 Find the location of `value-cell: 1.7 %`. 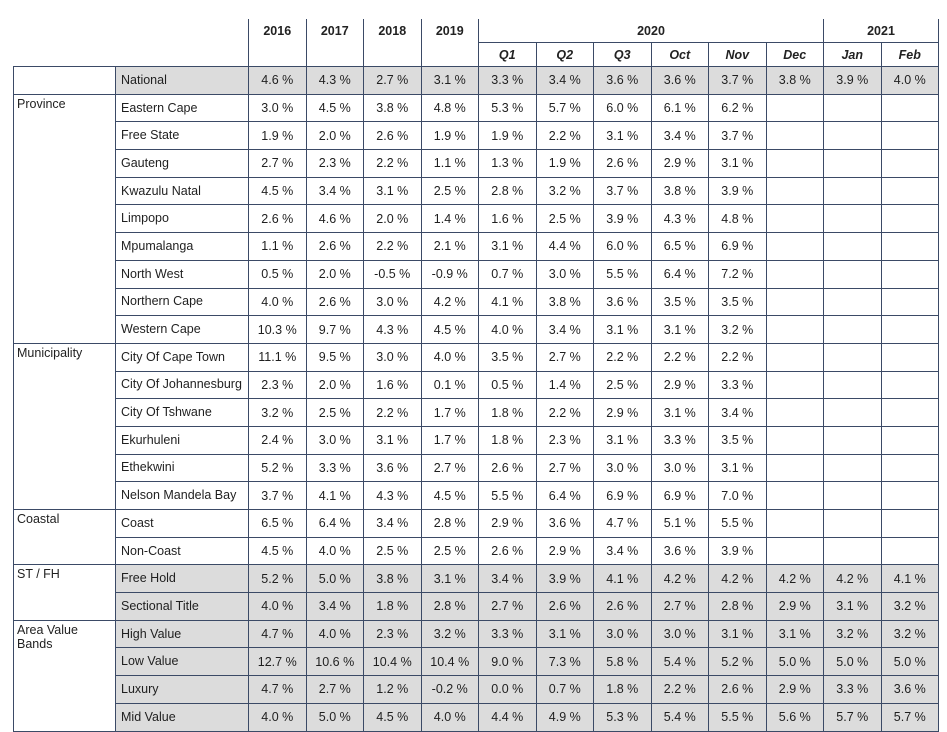

value-cell: 1.7 % is located at coordinates (449, 412).